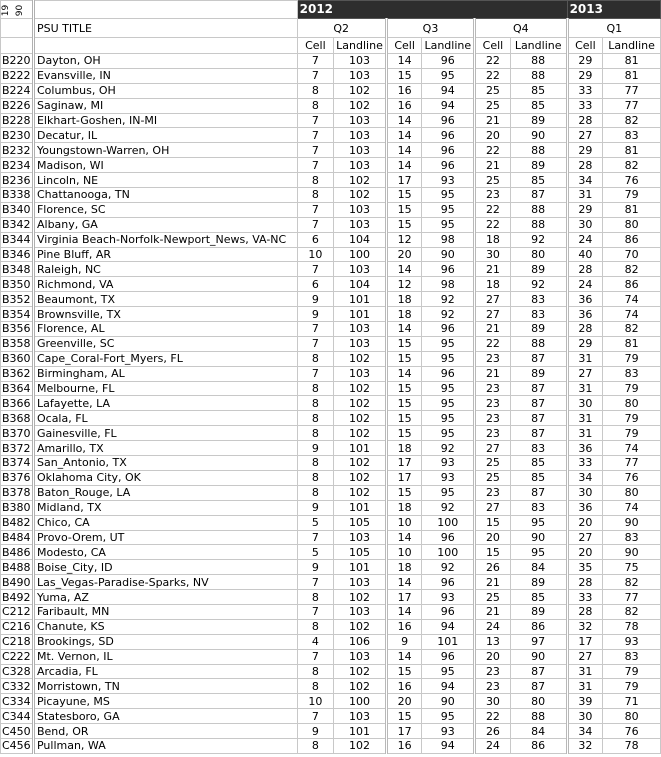 This screenshot has width=661, height=757. Describe the element at coordinates (584, 477) in the screenshot. I see `q1-cell: 34` at that location.